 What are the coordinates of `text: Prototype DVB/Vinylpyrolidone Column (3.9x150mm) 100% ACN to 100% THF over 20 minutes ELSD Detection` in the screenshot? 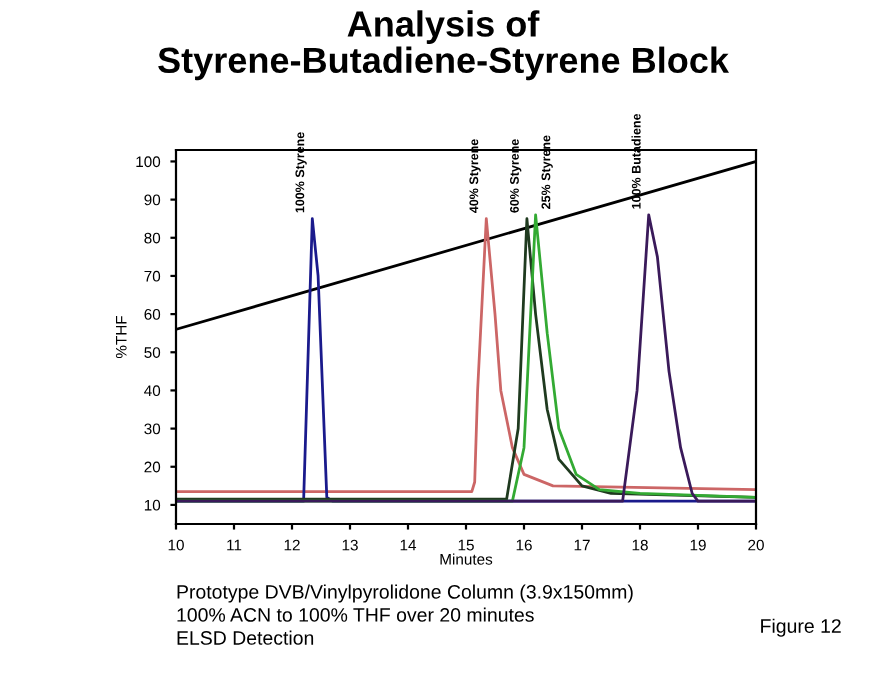 It's located at (405, 614).